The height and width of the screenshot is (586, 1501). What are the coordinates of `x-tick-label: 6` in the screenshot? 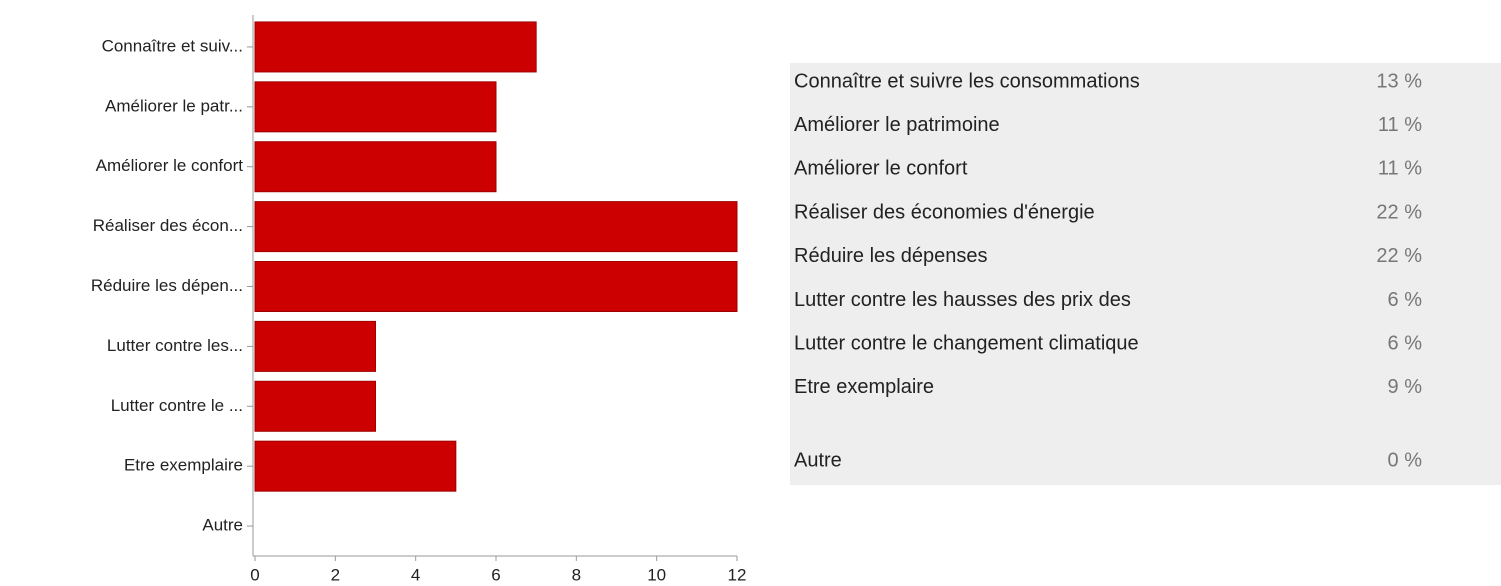 It's located at (495, 574).